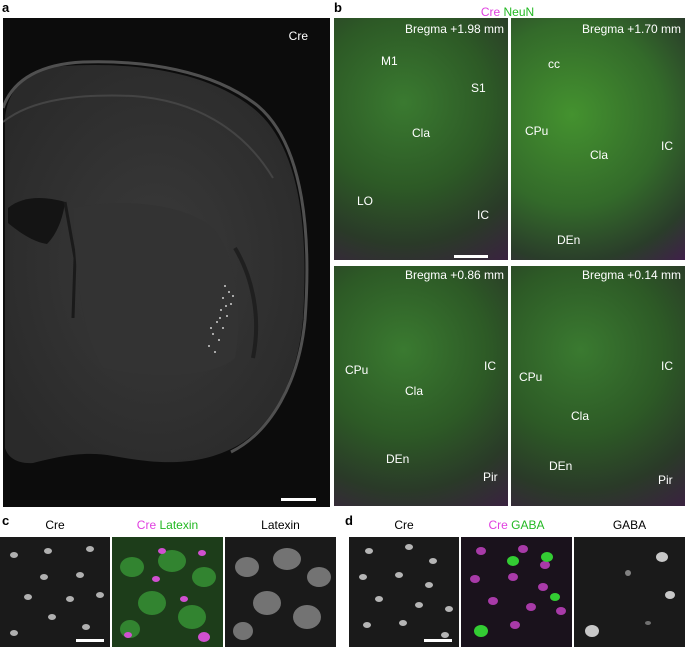 Image resolution: width=685 pixels, height=647 pixels. What do you see at coordinates (349, 520) in the screenshot?
I see `panel-label-d: d` at bounding box center [349, 520].